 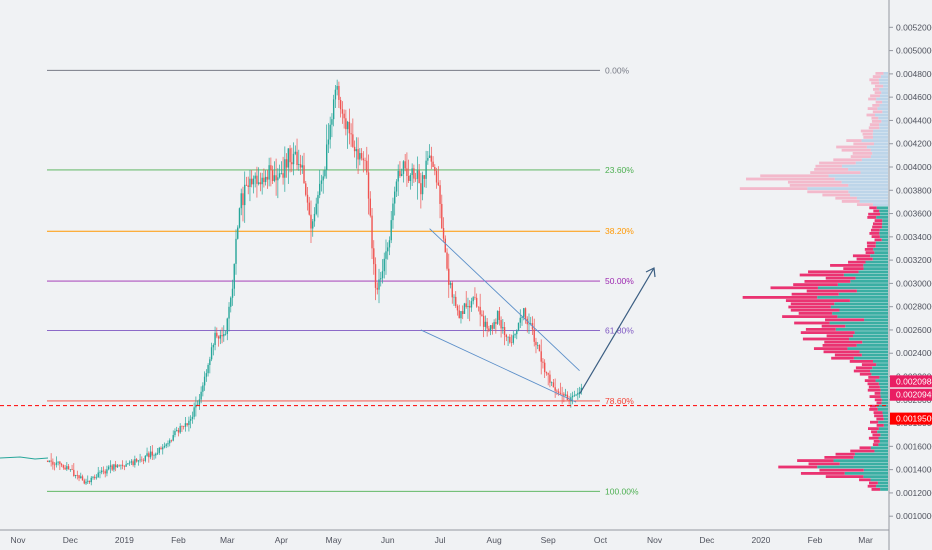 I want to click on time-tick-label: Feb, so click(x=815, y=540).